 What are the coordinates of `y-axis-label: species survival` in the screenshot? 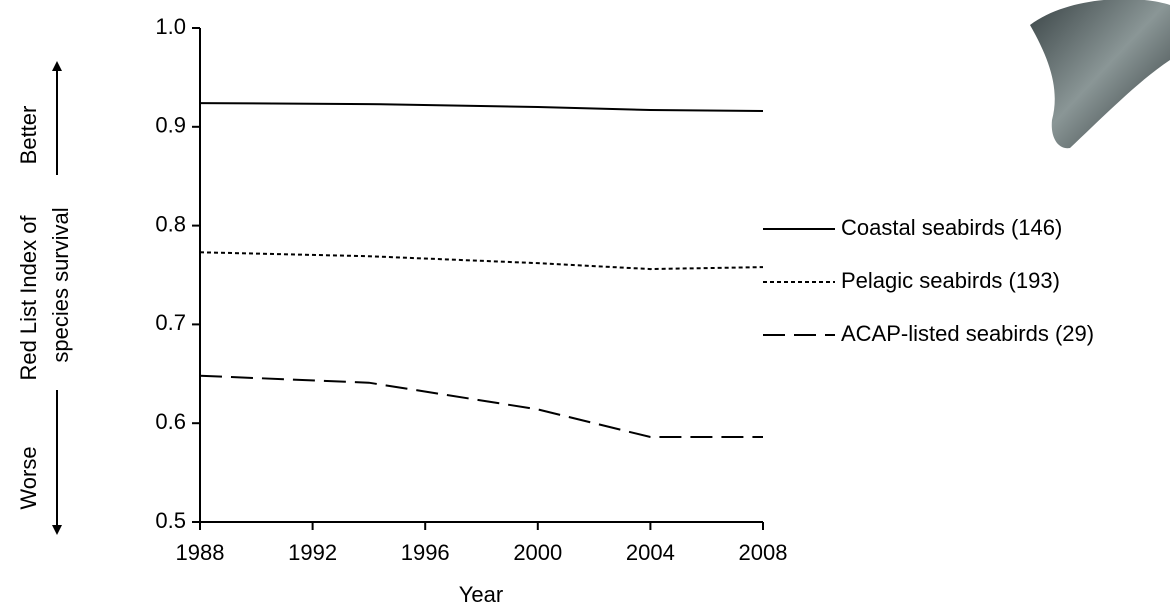 It's located at (60, 284).